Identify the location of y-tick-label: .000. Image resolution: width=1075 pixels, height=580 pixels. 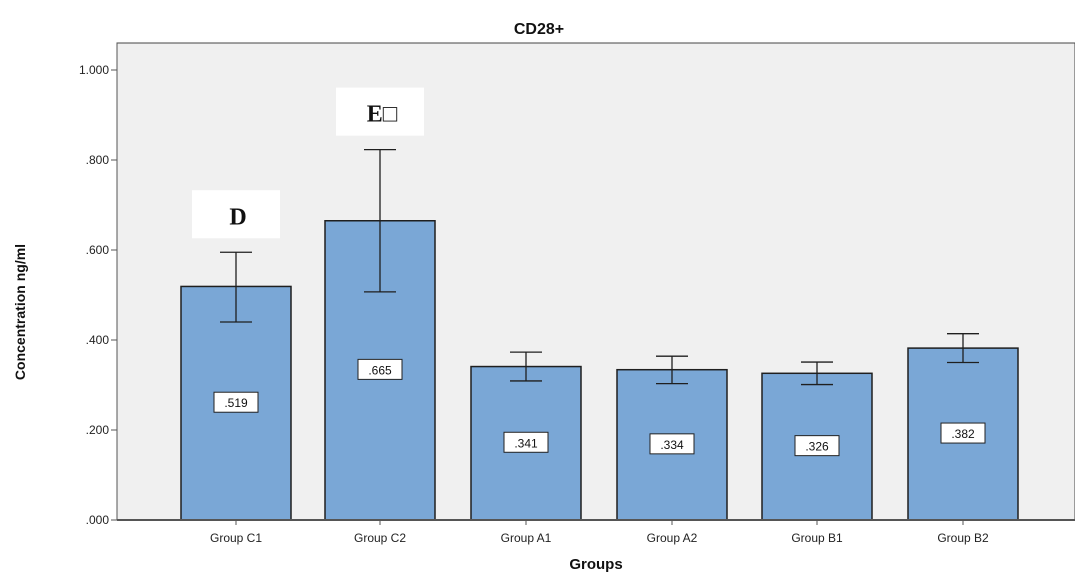
(98, 520).